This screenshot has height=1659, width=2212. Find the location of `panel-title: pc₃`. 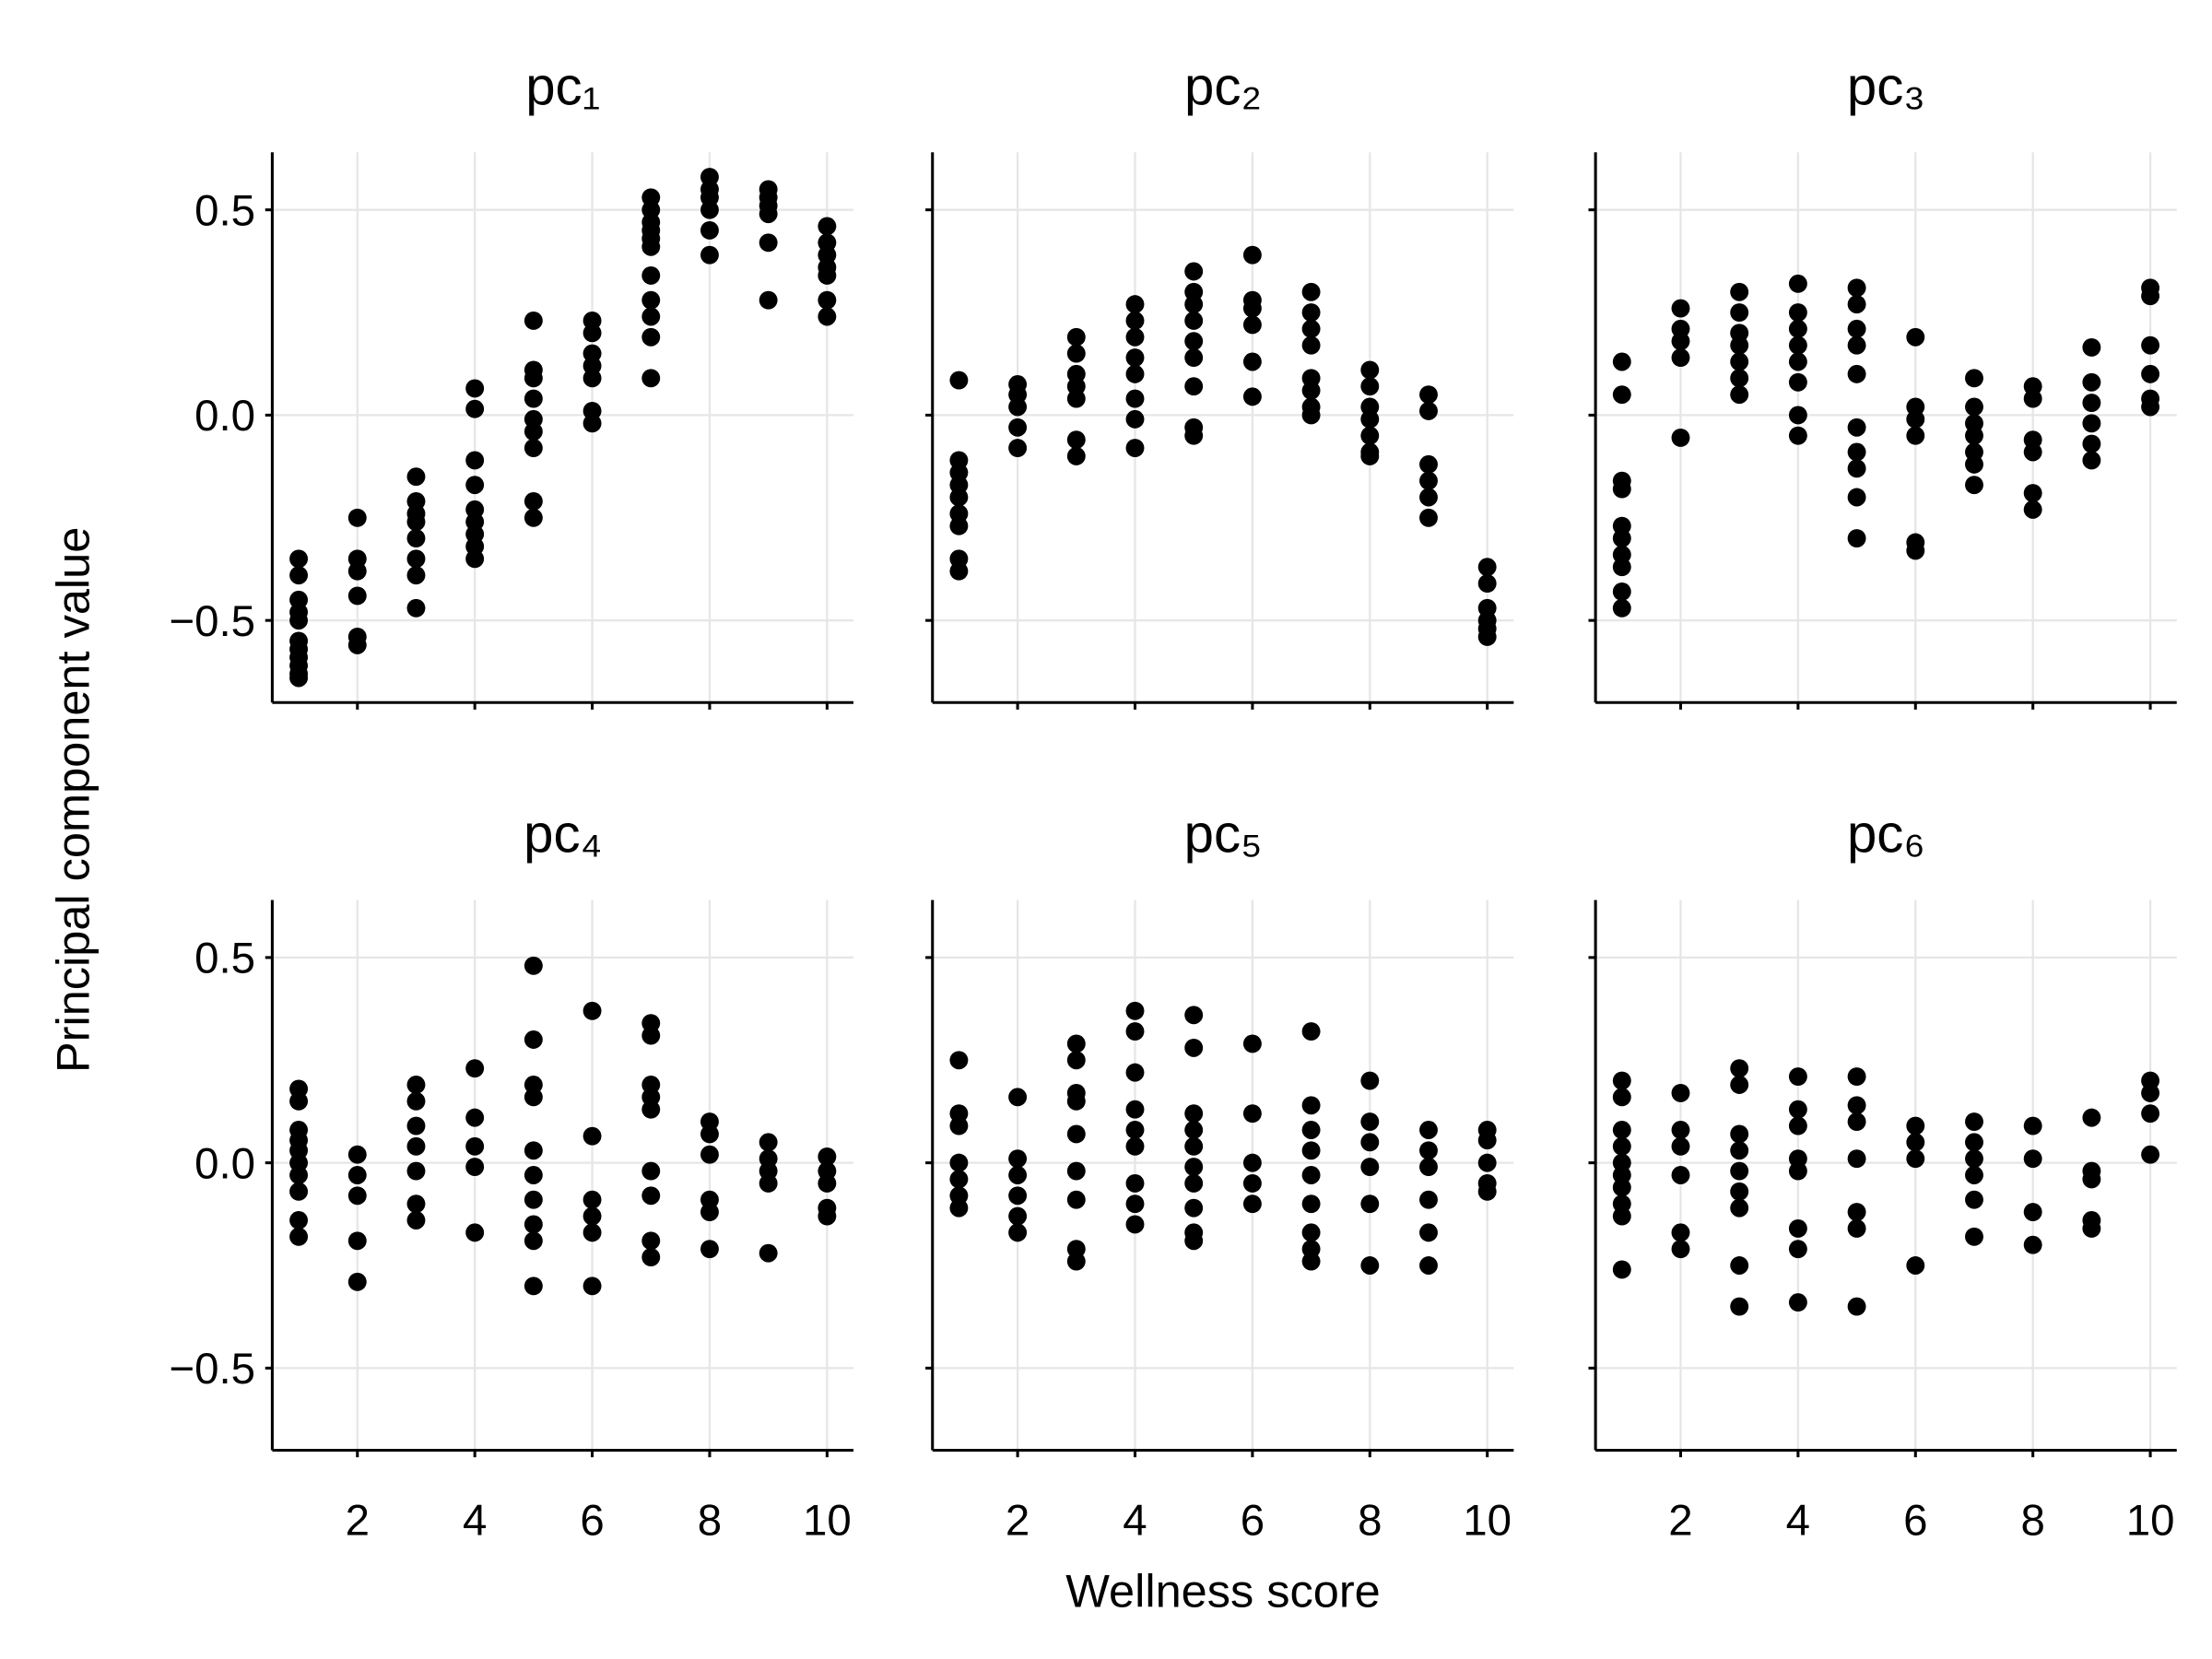

panel-title: pc₃ is located at coordinates (1886, 86).